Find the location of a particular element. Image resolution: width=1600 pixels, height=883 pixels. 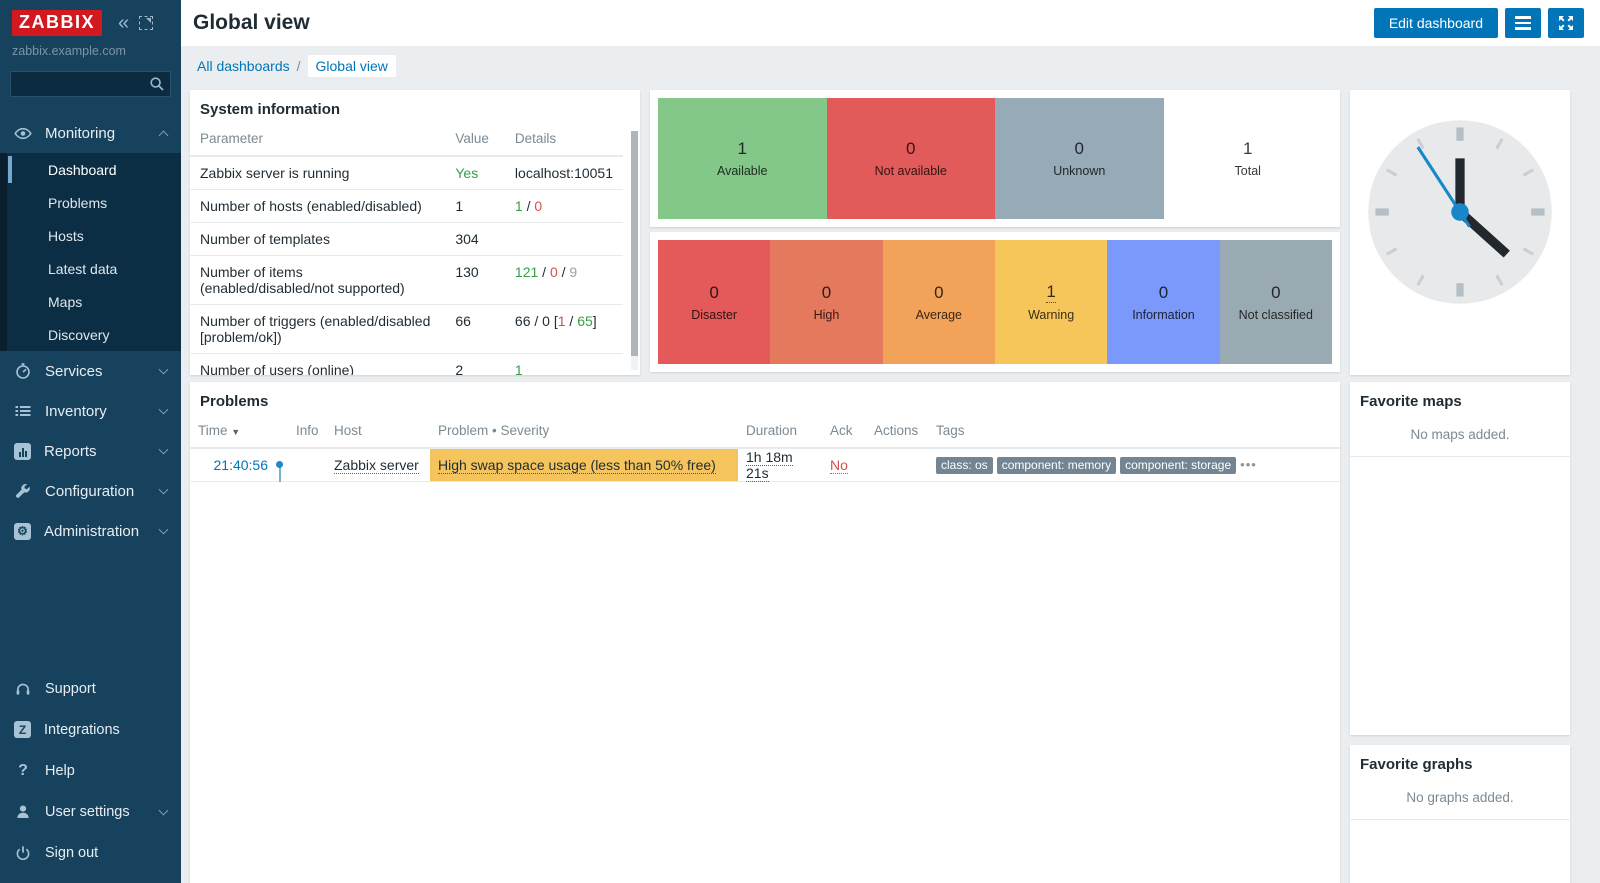

sidebar-item-dashboard: Dashboard is located at coordinates (94, 169).